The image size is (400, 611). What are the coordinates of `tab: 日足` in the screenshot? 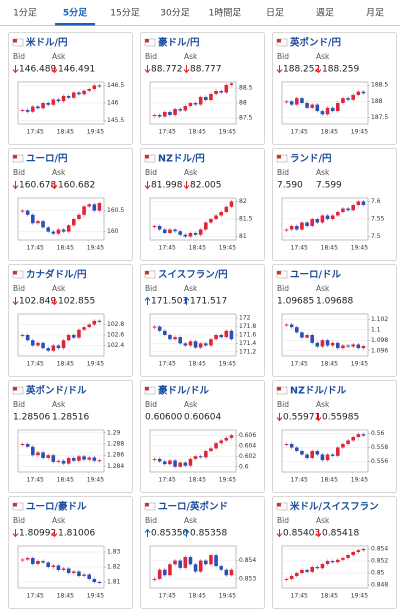 It's located at (275, 13).